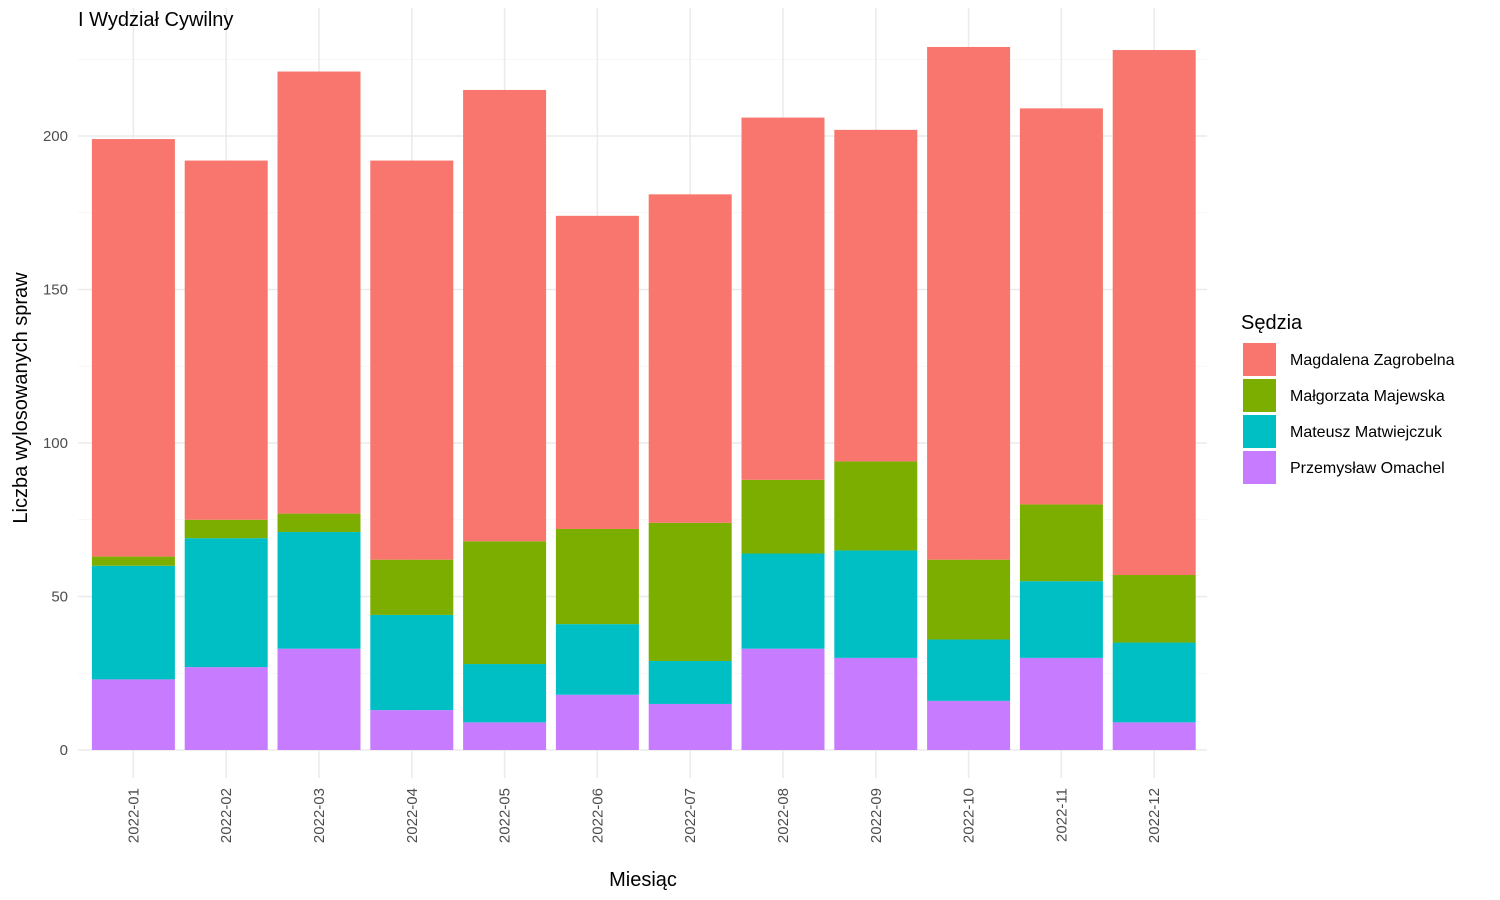 The image size is (1500, 900). I want to click on x-tick-label: 2022-10, so click(969, 815).